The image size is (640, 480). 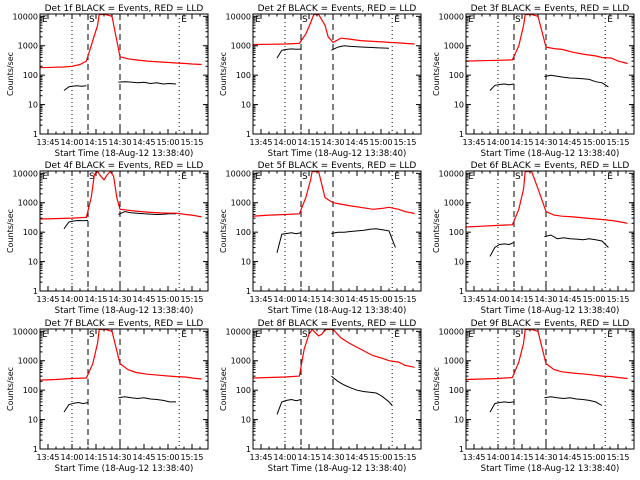 I want to click on panel-title: Det 5f BLACK = Events, RED = LLD, so click(x=337, y=166).